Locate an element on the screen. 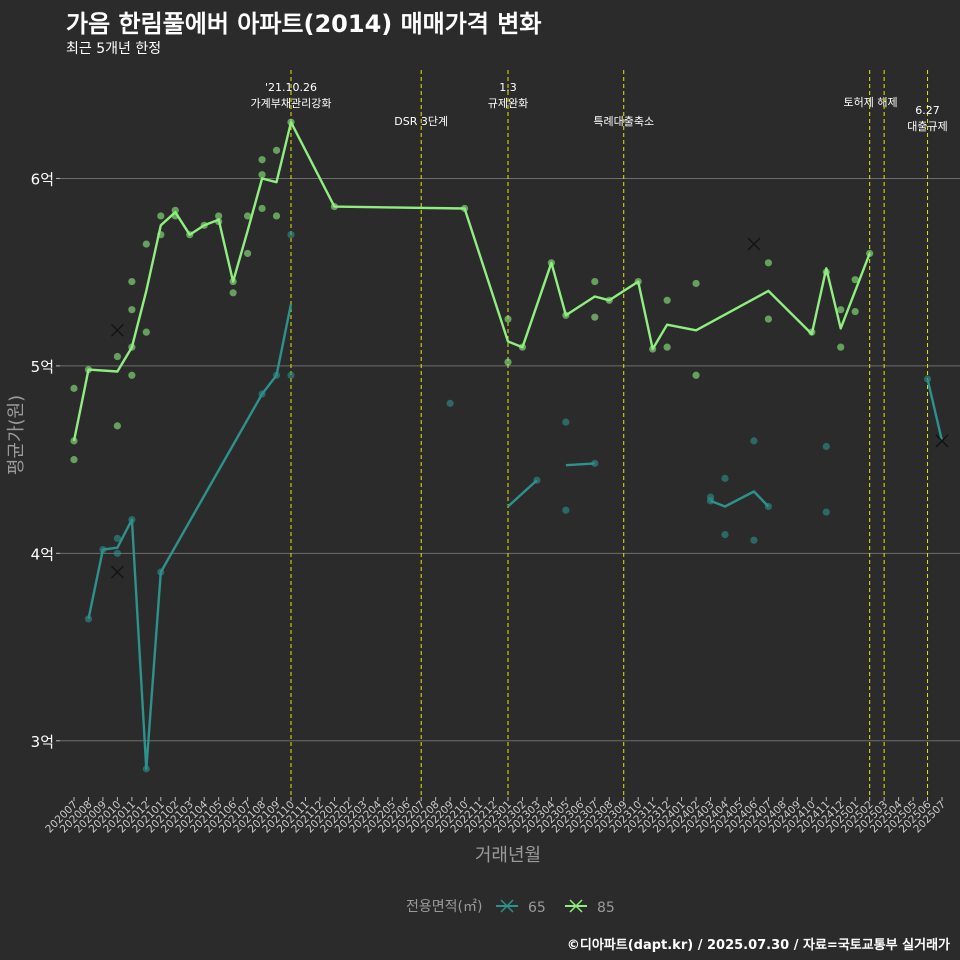 The width and height of the screenshot is (960, 960). y-tick-label: 5억 is located at coordinates (42, 367).